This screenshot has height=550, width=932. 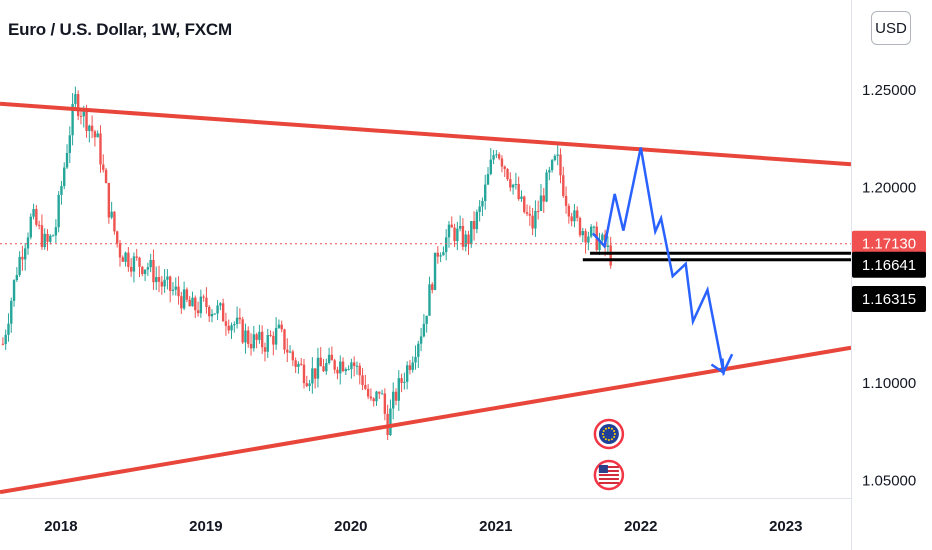 I want to click on current-price-tag-bg, so click(x=889, y=243).